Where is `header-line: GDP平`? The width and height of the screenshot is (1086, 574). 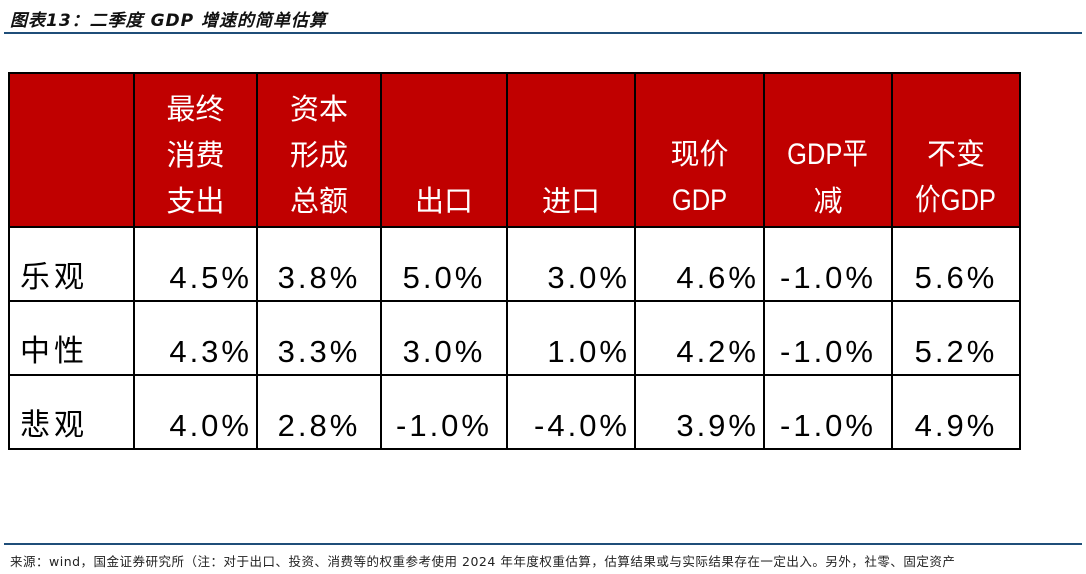 header-line: GDP平 is located at coordinates (828, 154).